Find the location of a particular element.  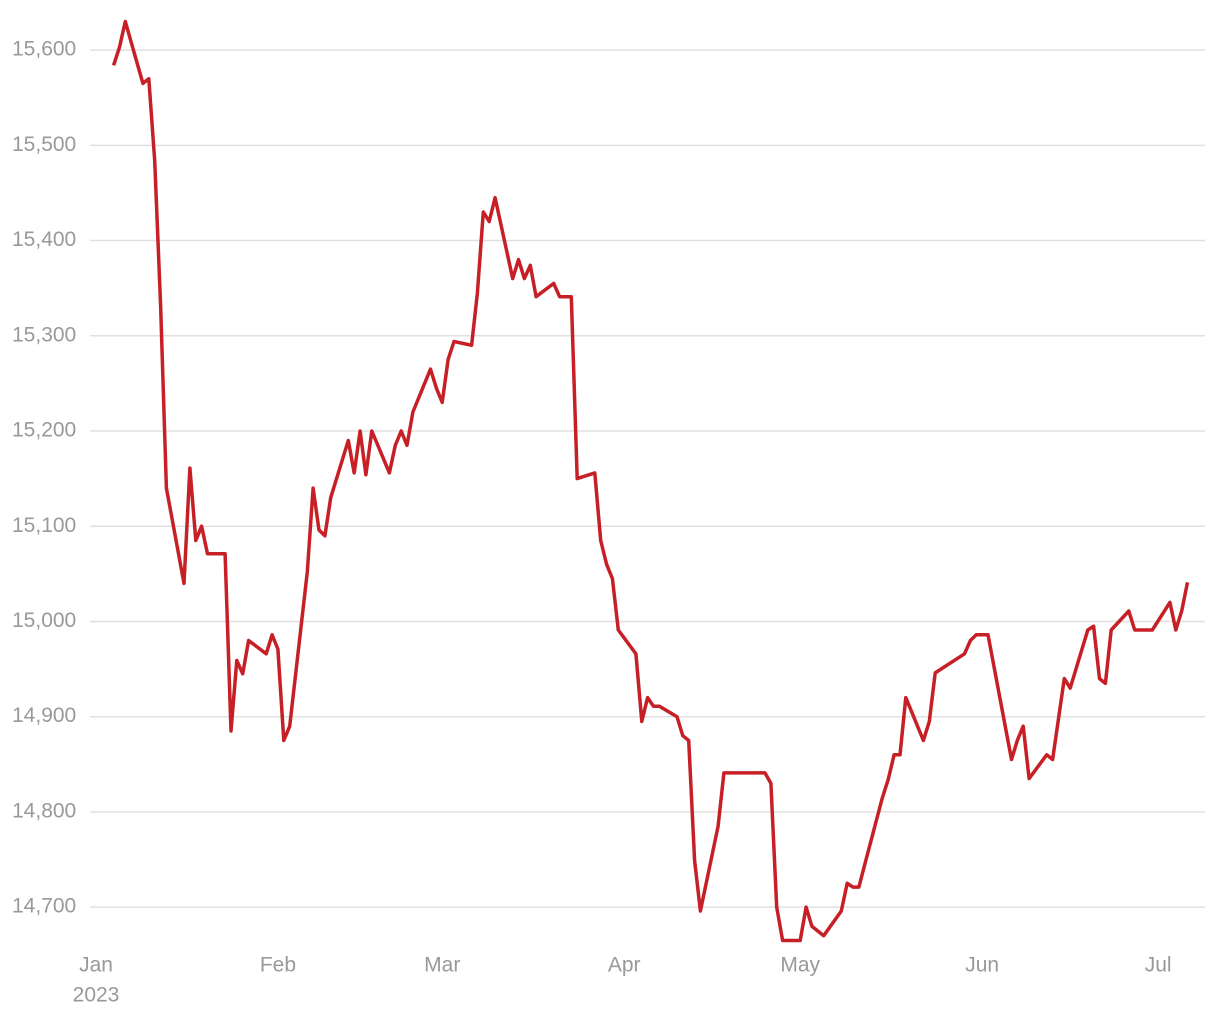

x-tick-label: Apr is located at coordinates (624, 965).